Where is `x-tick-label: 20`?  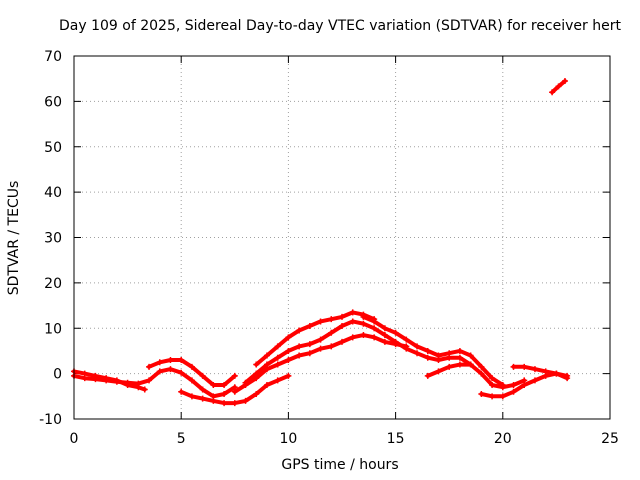
x-tick-label: 20 is located at coordinates (503, 439).